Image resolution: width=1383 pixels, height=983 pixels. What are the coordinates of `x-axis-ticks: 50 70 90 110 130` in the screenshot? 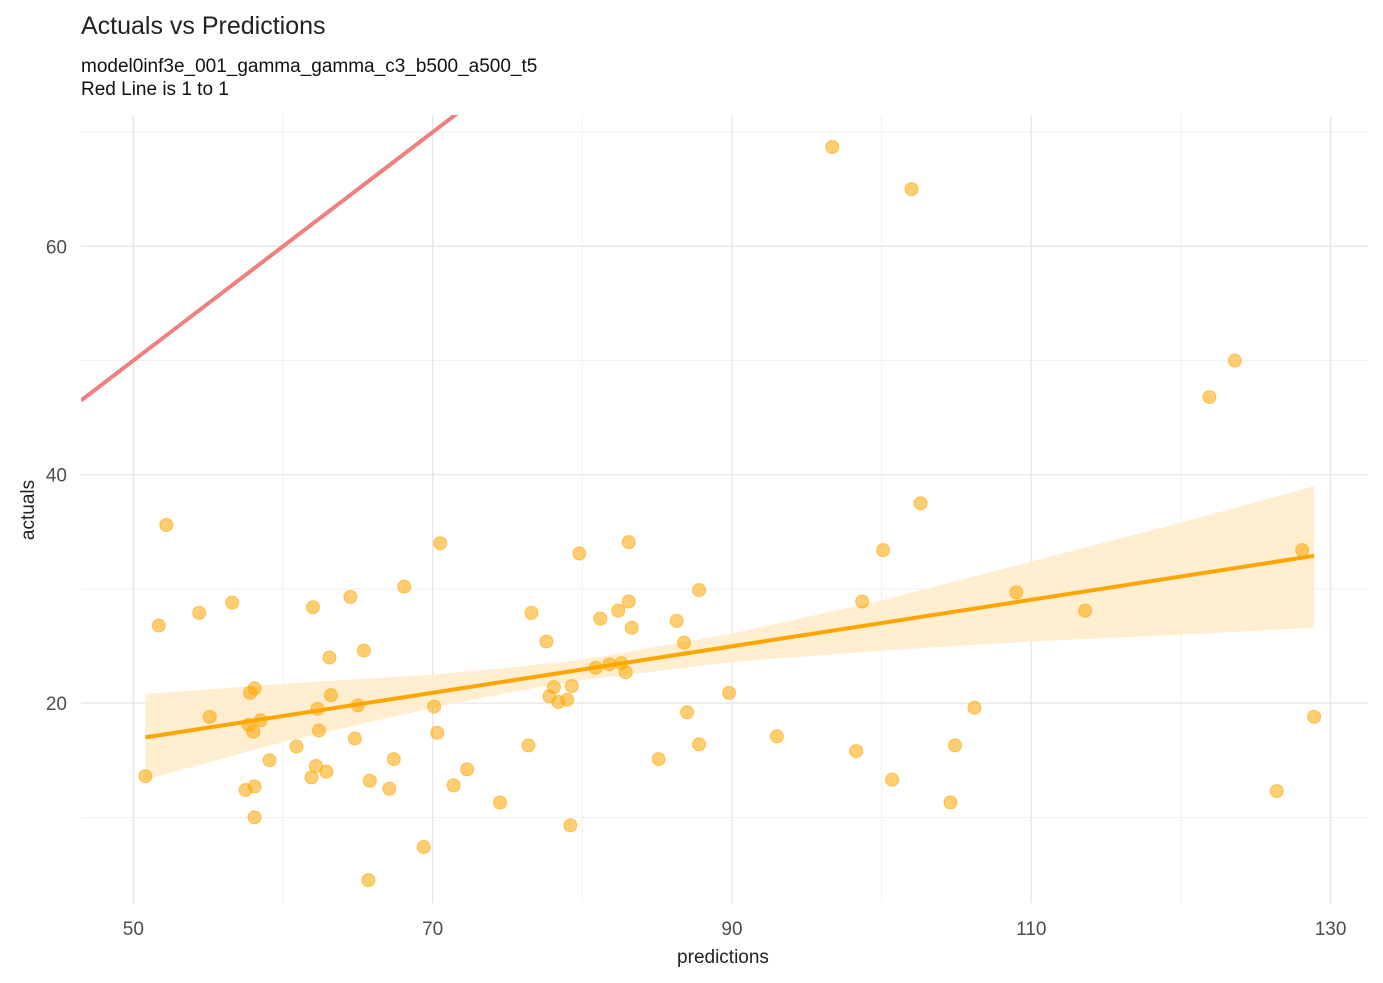 It's located at (735, 929).